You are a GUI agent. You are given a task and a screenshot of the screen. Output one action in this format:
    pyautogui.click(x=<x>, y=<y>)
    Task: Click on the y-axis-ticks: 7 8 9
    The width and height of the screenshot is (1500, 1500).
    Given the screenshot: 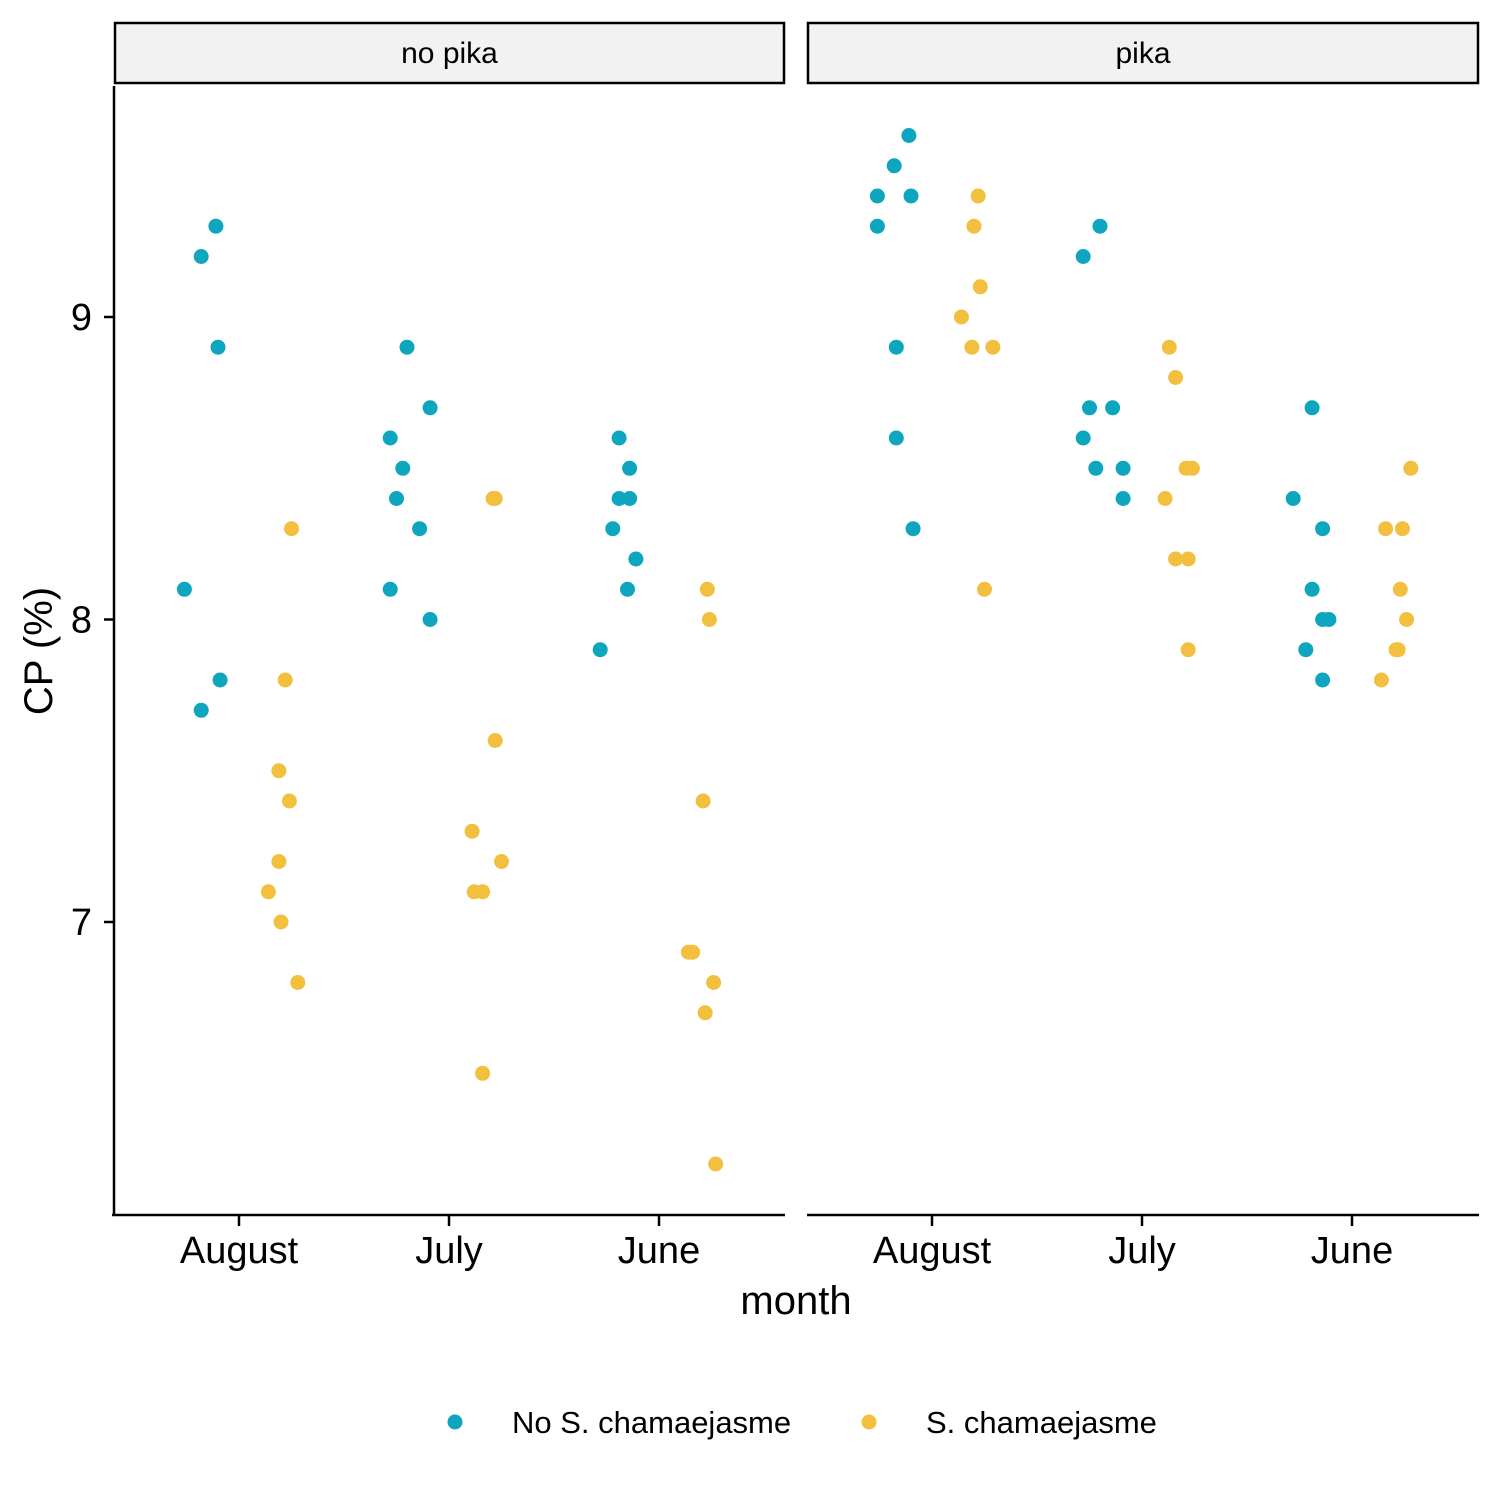 What is the action you would take?
    pyautogui.click(x=92, y=620)
    